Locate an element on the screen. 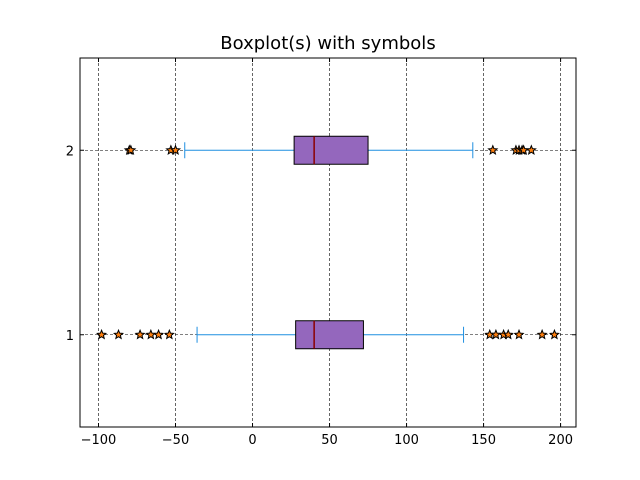 Image resolution: width=640 pixels, height=480 pixels. x-tick-label: 200 is located at coordinates (560, 440).